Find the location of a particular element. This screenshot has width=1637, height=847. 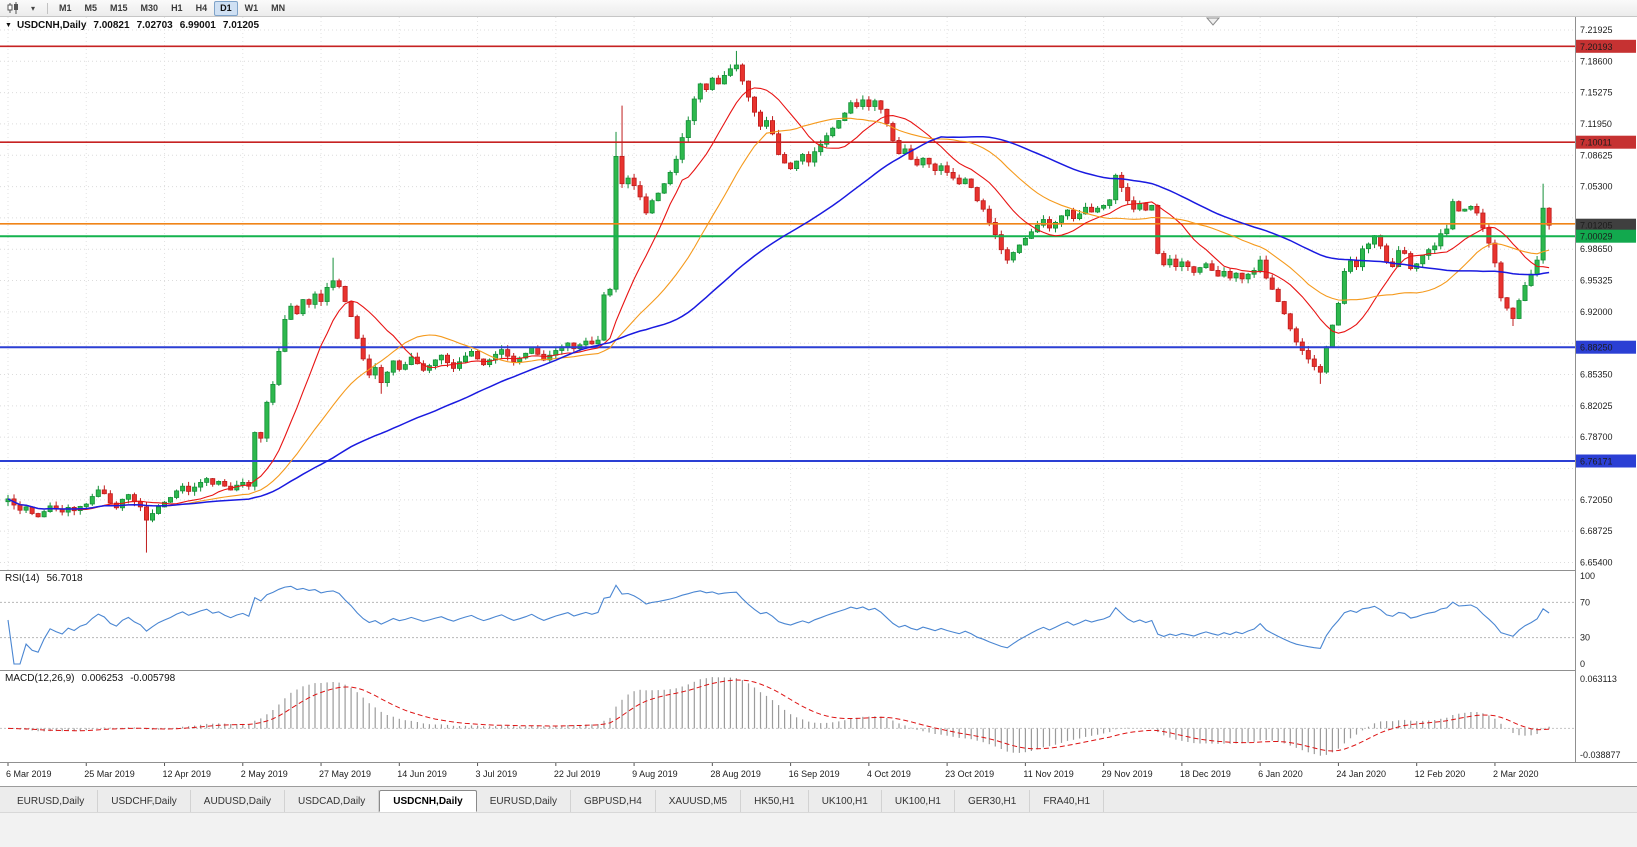

svg-text: 6.88250 is located at coordinates (1596, 348).